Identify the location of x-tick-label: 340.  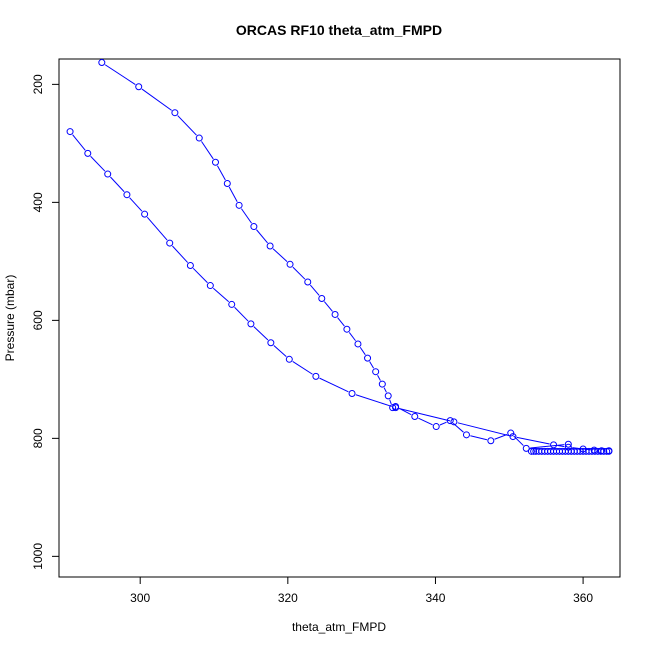
(435, 598).